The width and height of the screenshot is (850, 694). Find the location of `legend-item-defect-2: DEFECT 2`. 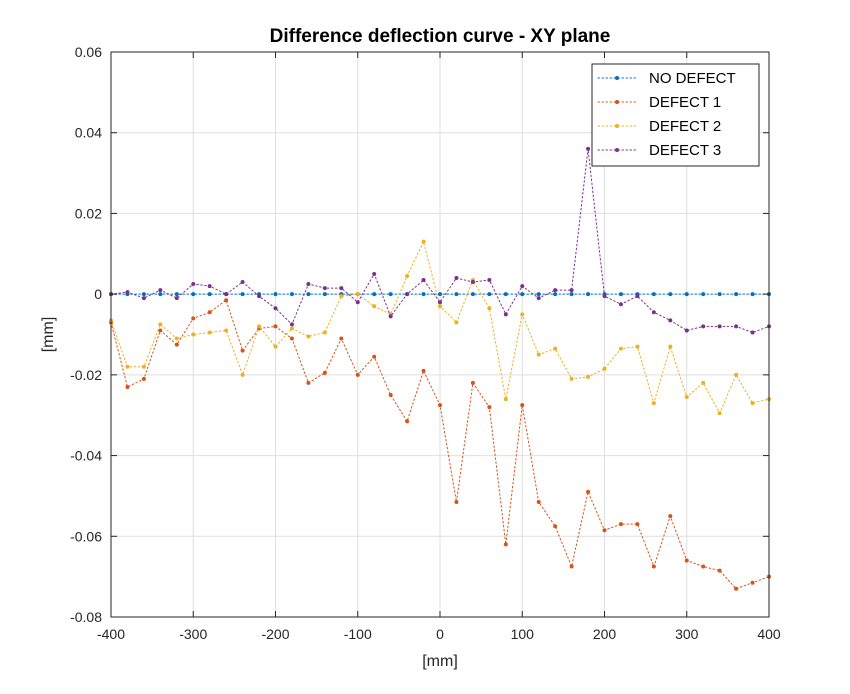

legend-item-defect-2: DEFECT 2 is located at coordinates (659, 126).